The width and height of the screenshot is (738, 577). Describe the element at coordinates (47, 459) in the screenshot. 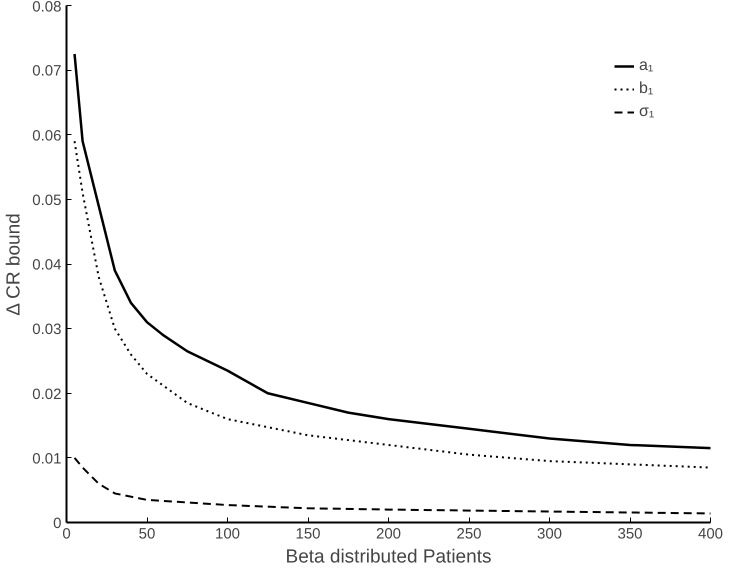

I see `y-tick-label: 0.01` at that location.